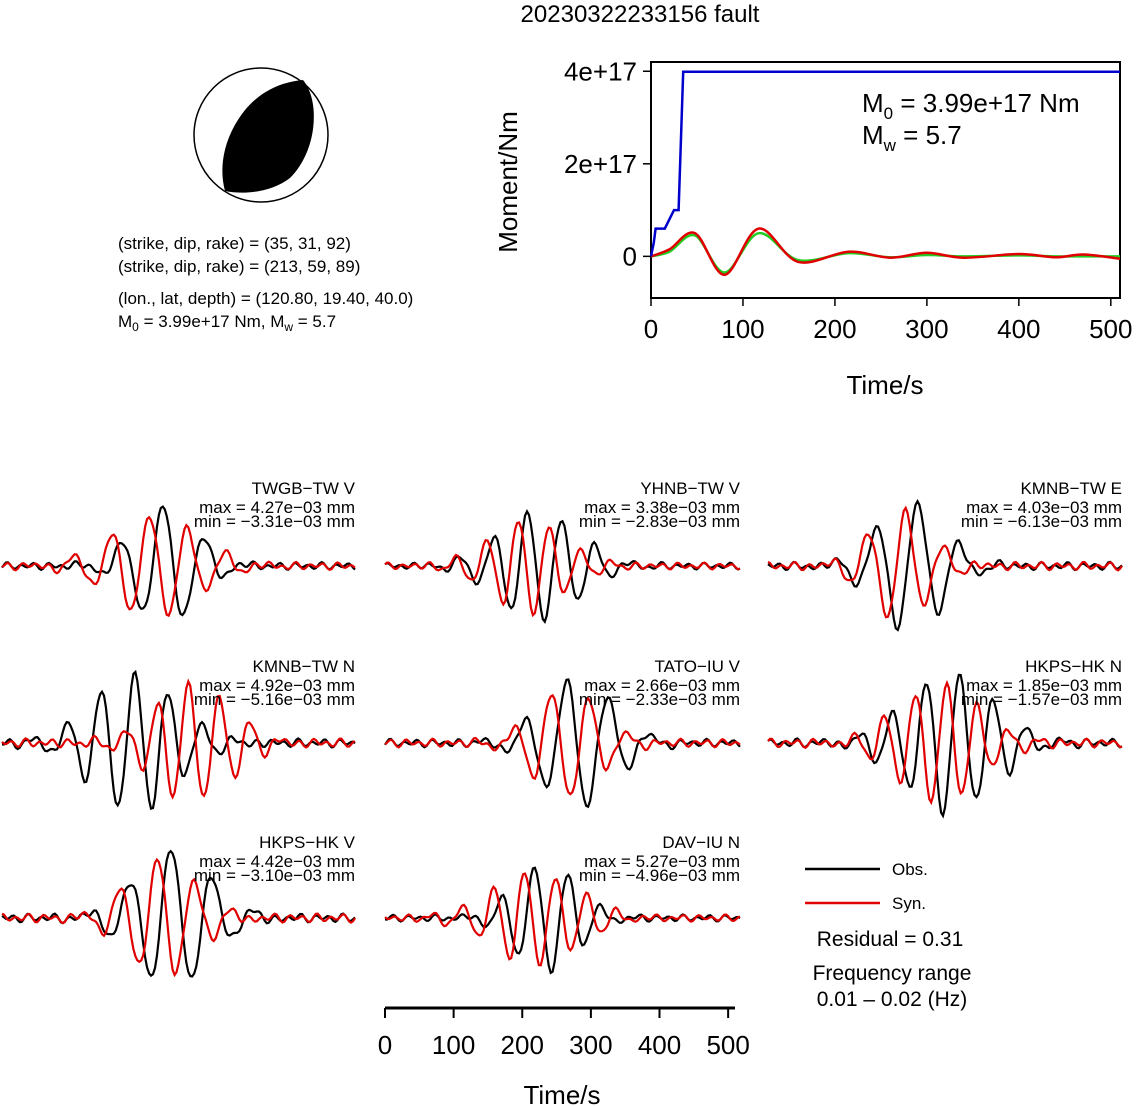  I want to click on figure-title: 20230322233156 fault, so click(640, 14).